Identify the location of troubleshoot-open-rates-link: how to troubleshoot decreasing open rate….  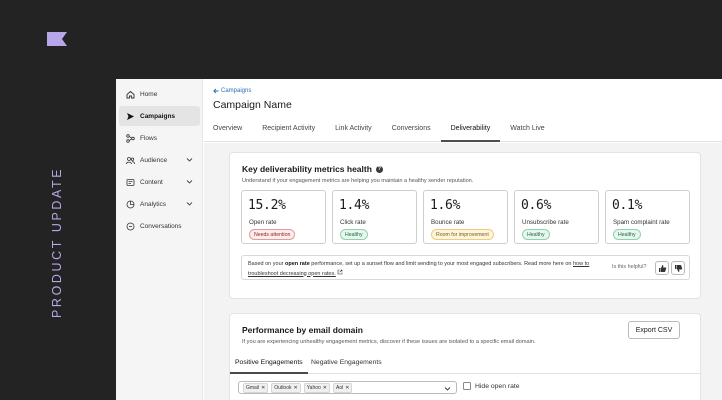
(419, 269).